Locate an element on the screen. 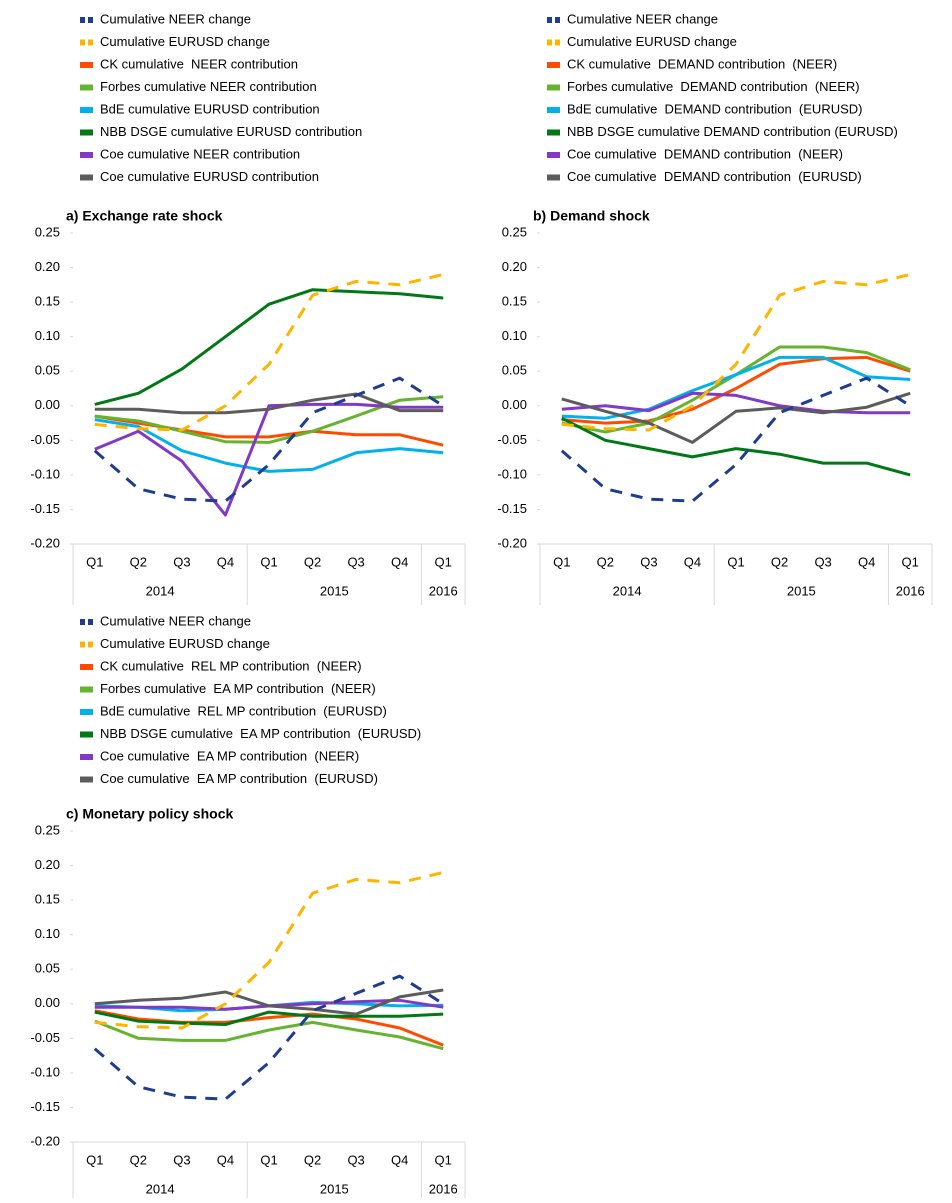  y-tick-label: -0.10 is located at coordinates (45, 1071).